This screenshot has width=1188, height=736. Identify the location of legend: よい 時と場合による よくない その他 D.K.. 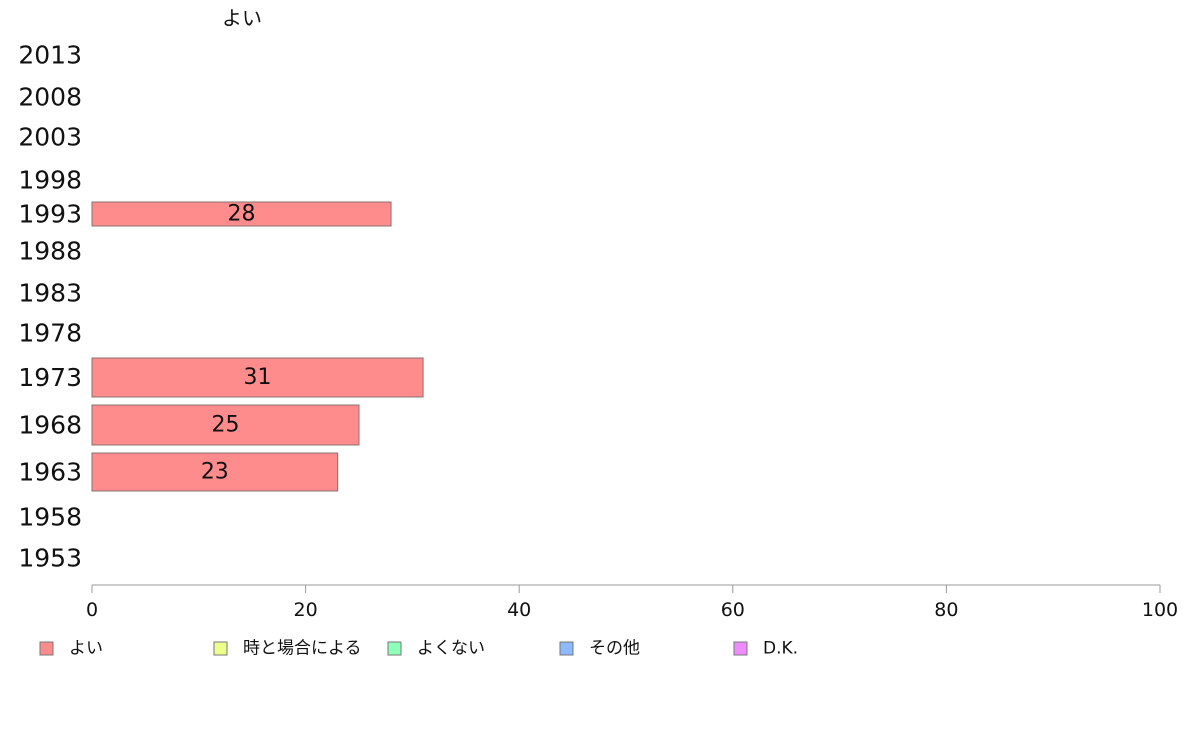
(418, 649).